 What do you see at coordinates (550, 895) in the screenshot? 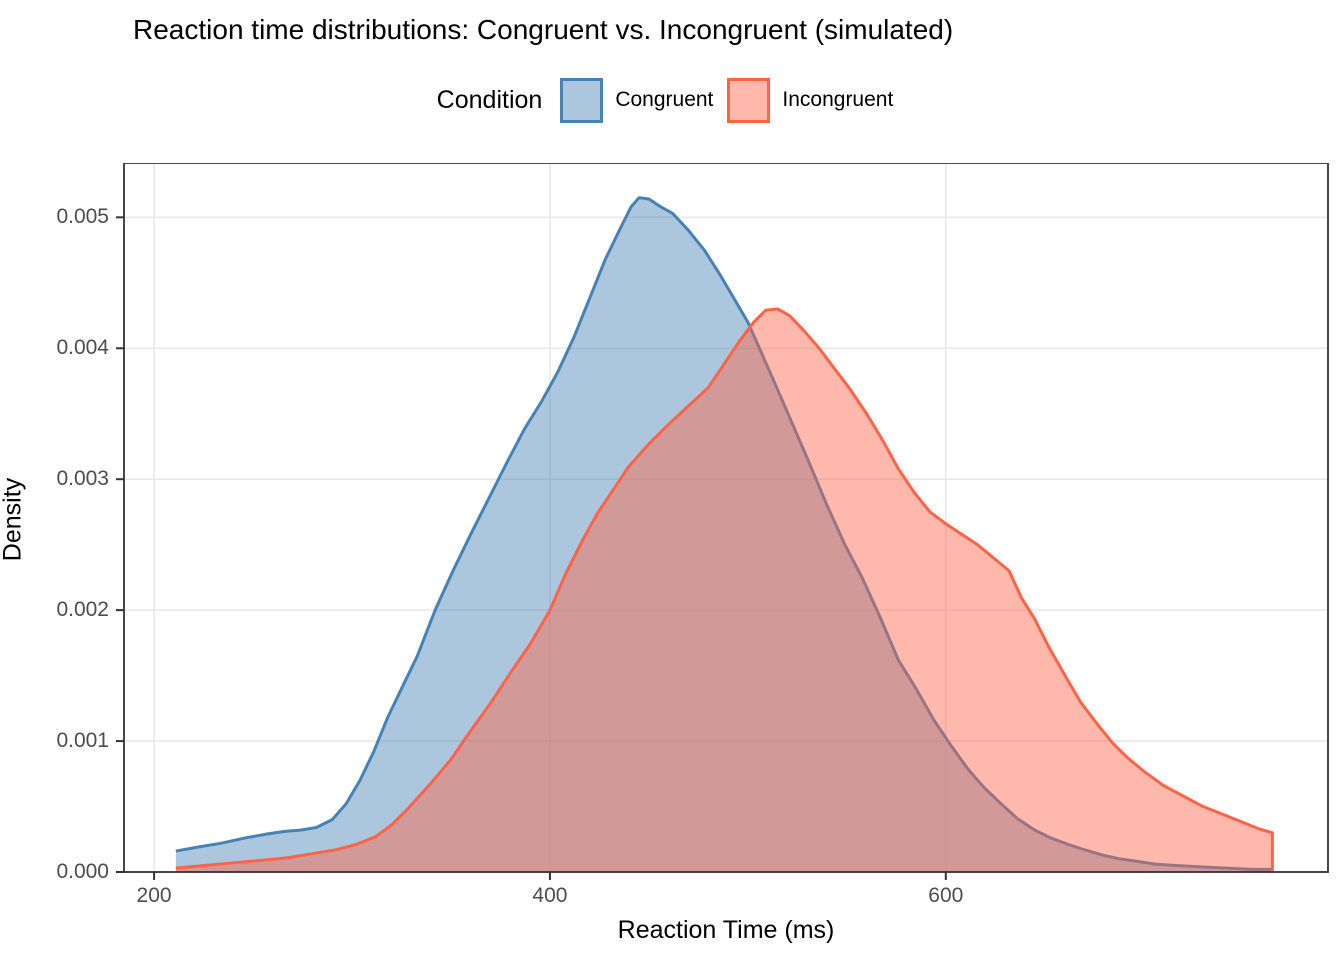
I see `x-tick-label: 400` at bounding box center [550, 895].